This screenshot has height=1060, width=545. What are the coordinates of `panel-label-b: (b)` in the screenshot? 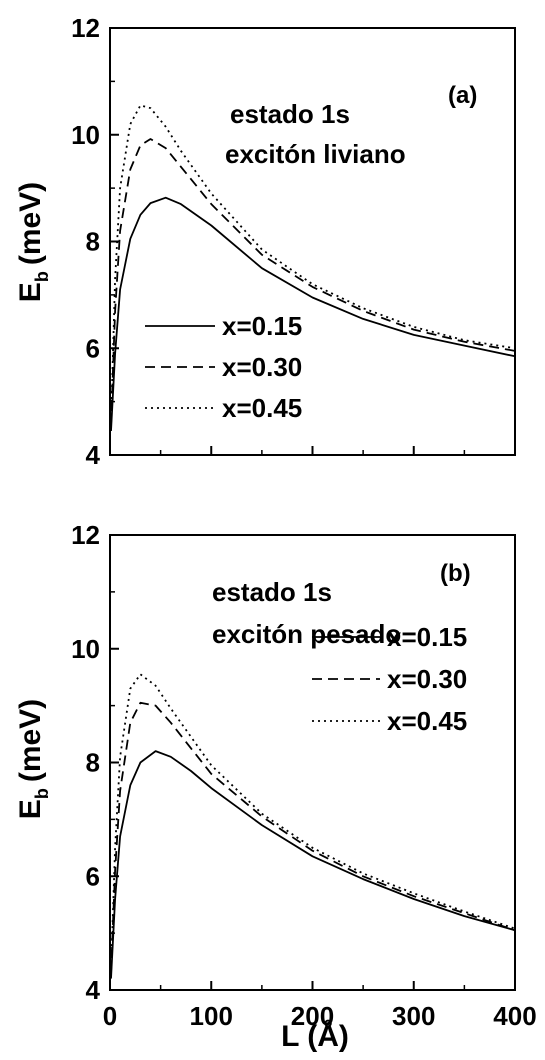 It's located at (455, 573).